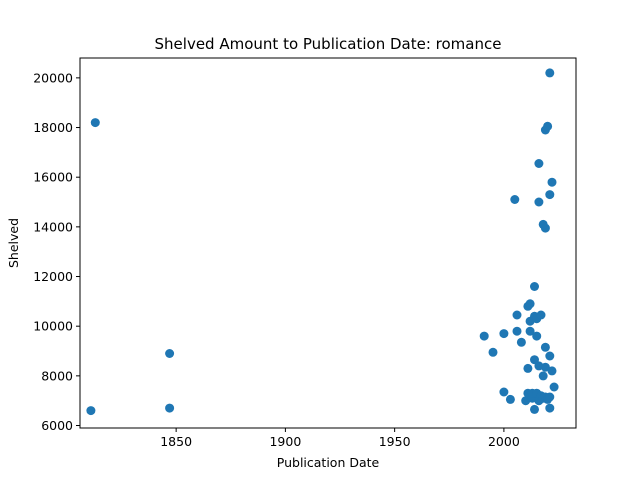 The width and height of the screenshot is (640, 480). Describe the element at coordinates (57, 425) in the screenshot. I see `y-tick-label: 6000` at that location.